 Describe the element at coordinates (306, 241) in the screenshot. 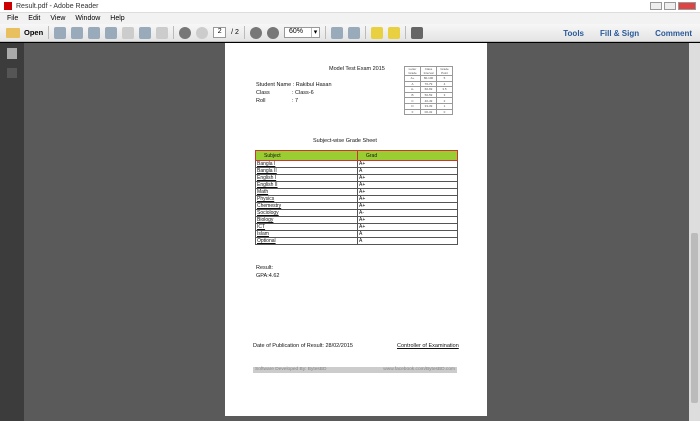

I see `subject-cell: Optional` at that location.